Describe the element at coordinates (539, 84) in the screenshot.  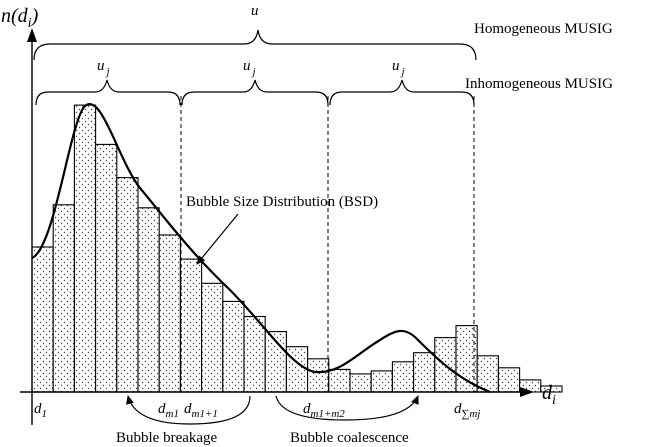
I see `inhomogeneous-label: Inhomogeneous MUSIG` at that location.